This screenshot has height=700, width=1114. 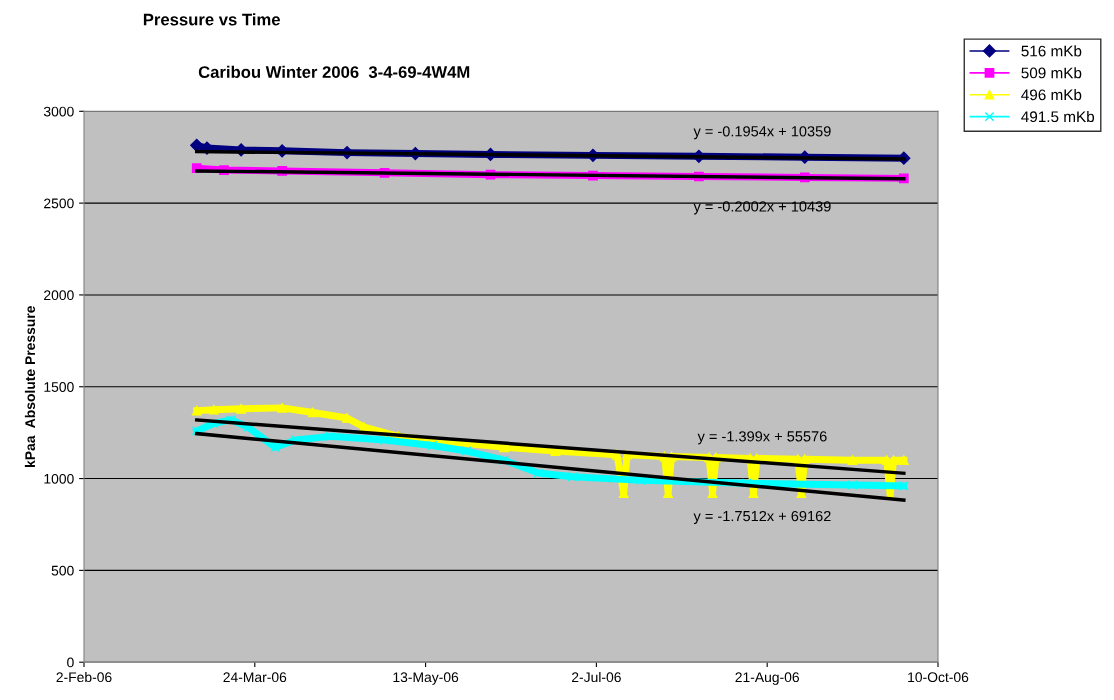 I want to click on y-tick-label: 1500, so click(x=59, y=387).